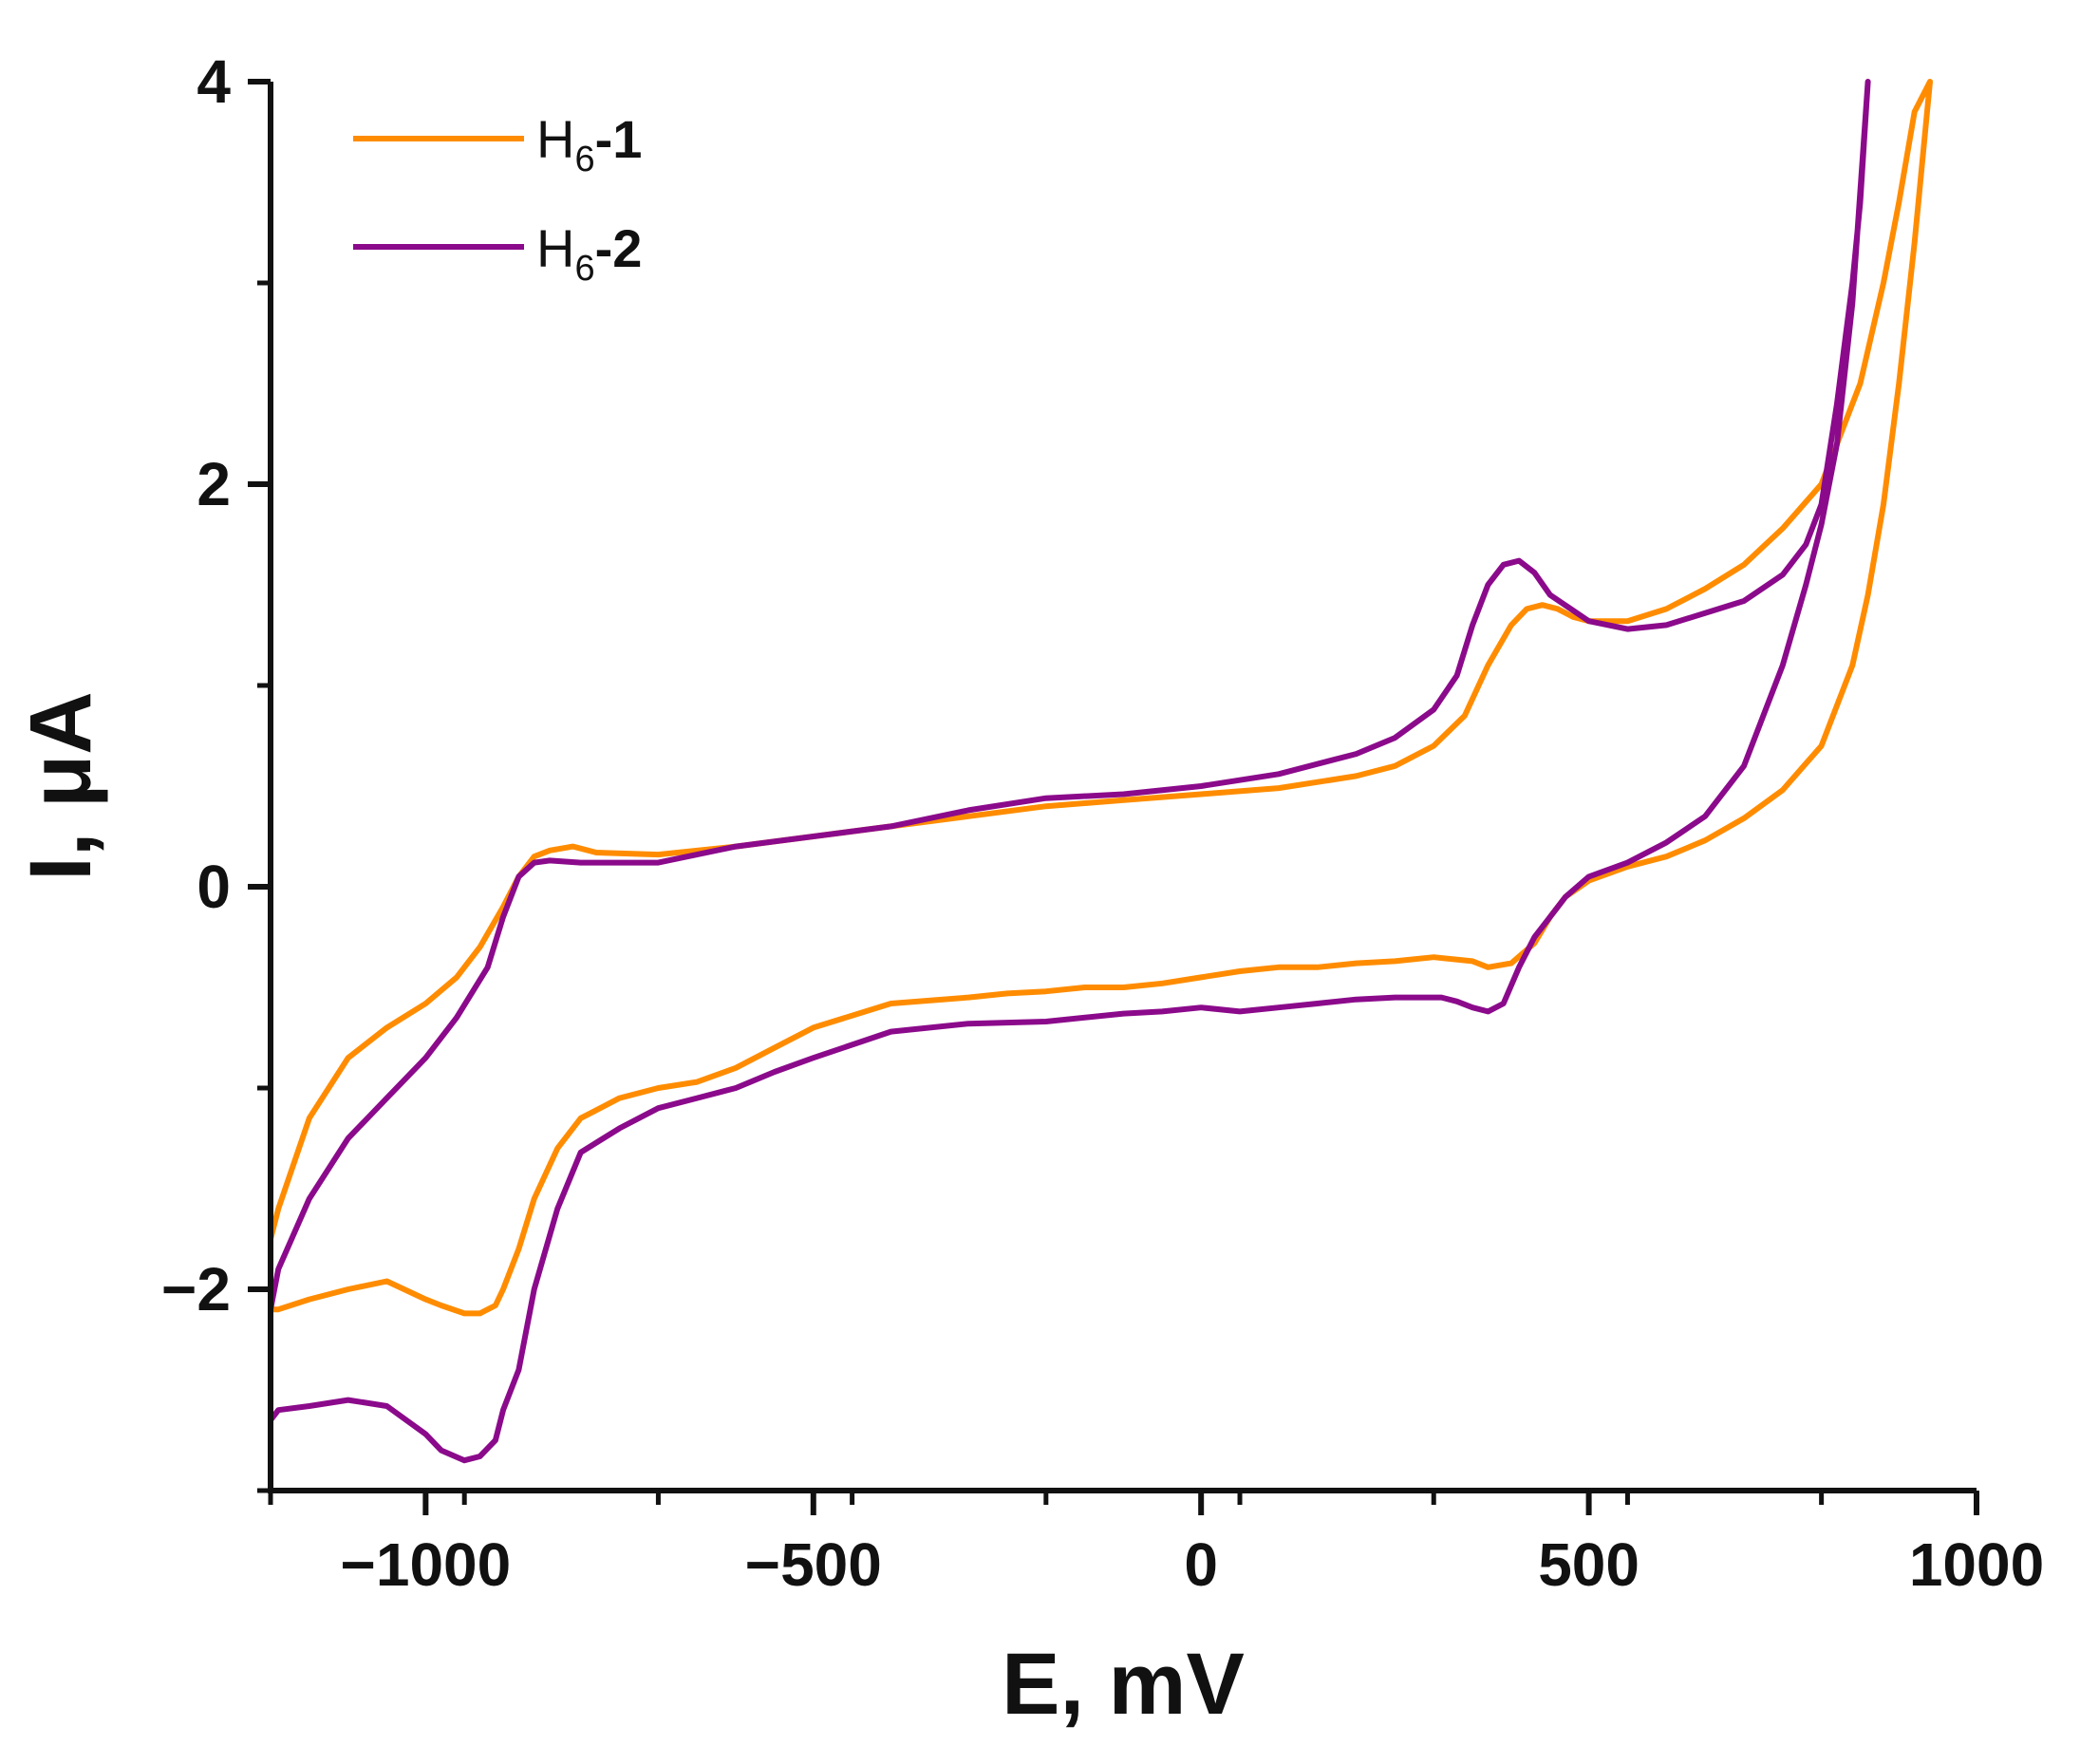  I want to click on legend-label-h6-2-suffix: -2, so click(619, 248).